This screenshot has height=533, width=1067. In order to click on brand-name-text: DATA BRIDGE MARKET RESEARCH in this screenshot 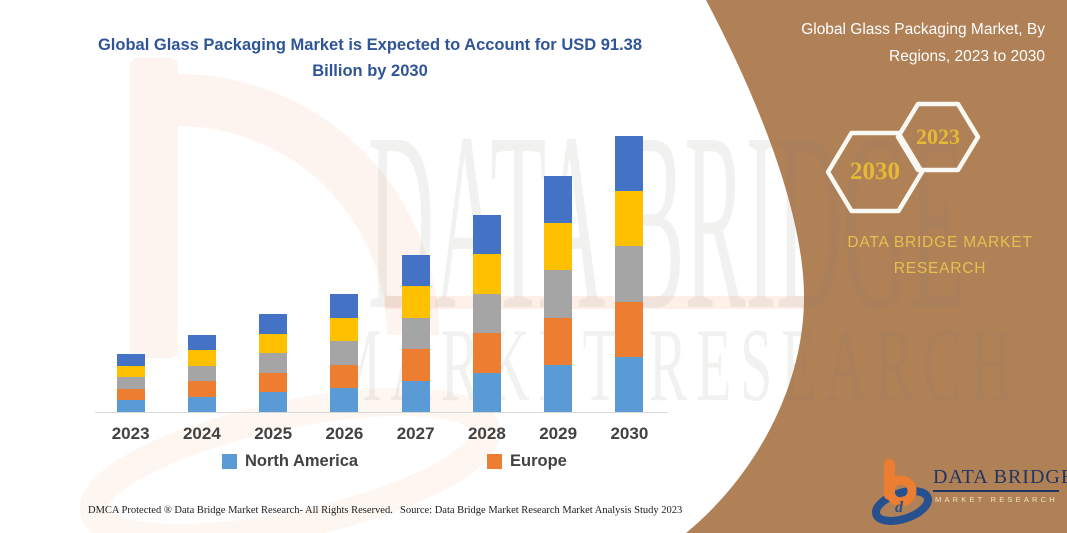, I will do `click(940, 255)`.